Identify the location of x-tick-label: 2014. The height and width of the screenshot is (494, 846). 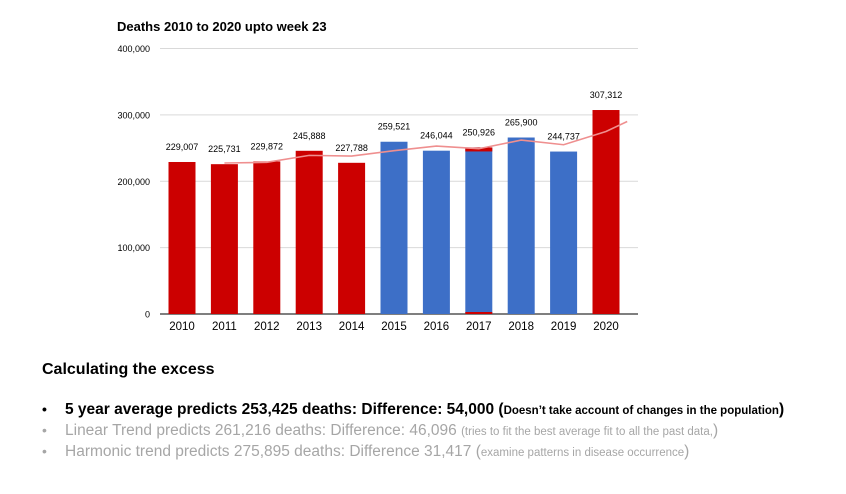
(352, 327).